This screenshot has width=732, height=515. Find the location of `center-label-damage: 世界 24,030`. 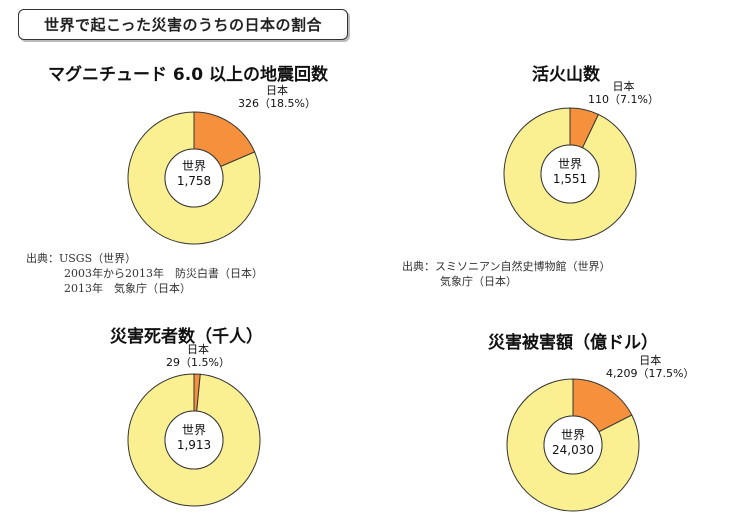

center-label-damage: 世界 24,030 is located at coordinates (573, 443).